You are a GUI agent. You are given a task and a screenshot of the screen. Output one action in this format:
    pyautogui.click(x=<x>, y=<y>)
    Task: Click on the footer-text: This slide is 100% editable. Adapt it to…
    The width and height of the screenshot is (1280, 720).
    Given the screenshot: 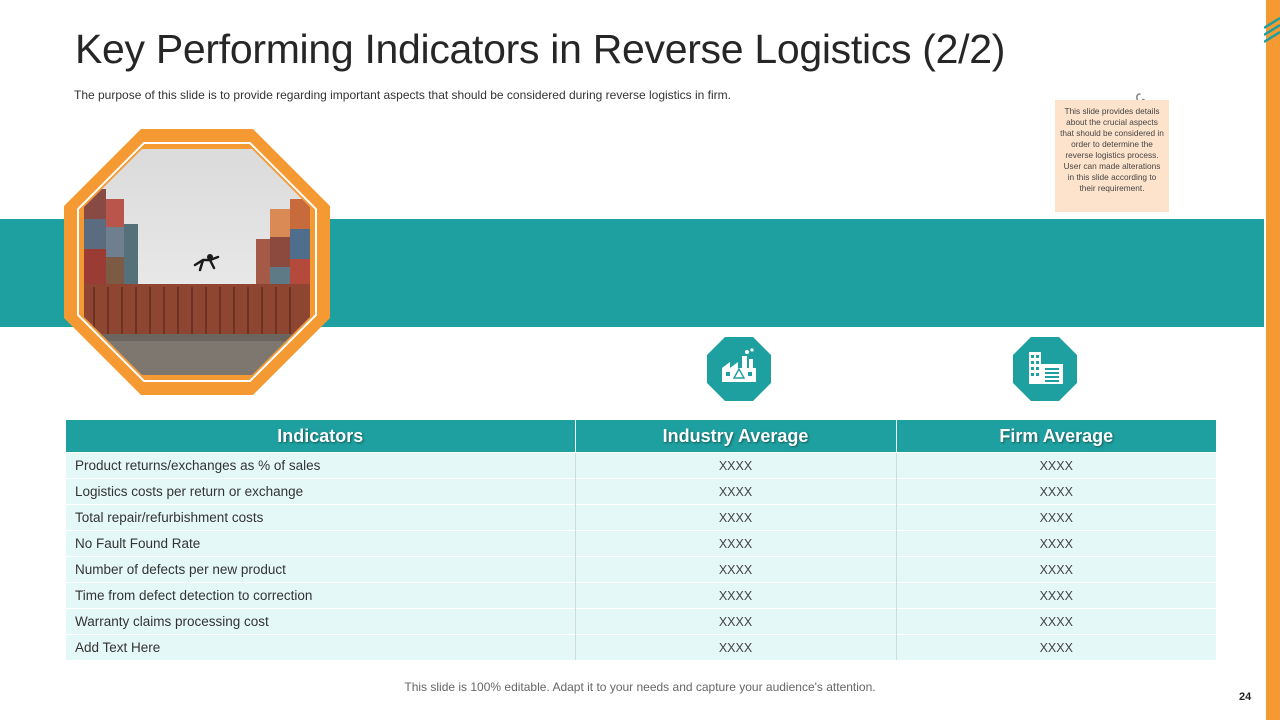 What is the action you would take?
    pyautogui.click(x=640, y=687)
    